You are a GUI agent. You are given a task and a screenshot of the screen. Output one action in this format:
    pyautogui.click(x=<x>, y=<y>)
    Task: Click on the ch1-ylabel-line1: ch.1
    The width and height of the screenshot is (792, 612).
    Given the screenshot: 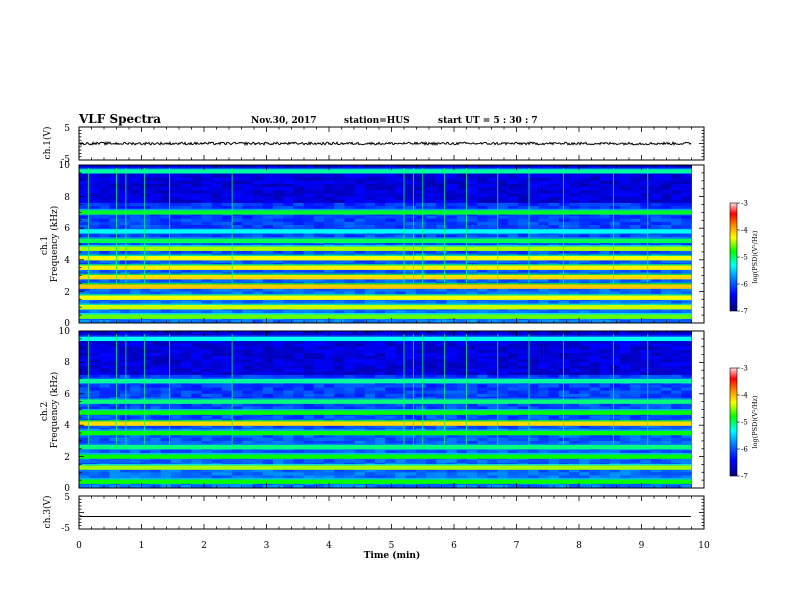 What is the action you would take?
    pyautogui.click(x=45, y=245)
    